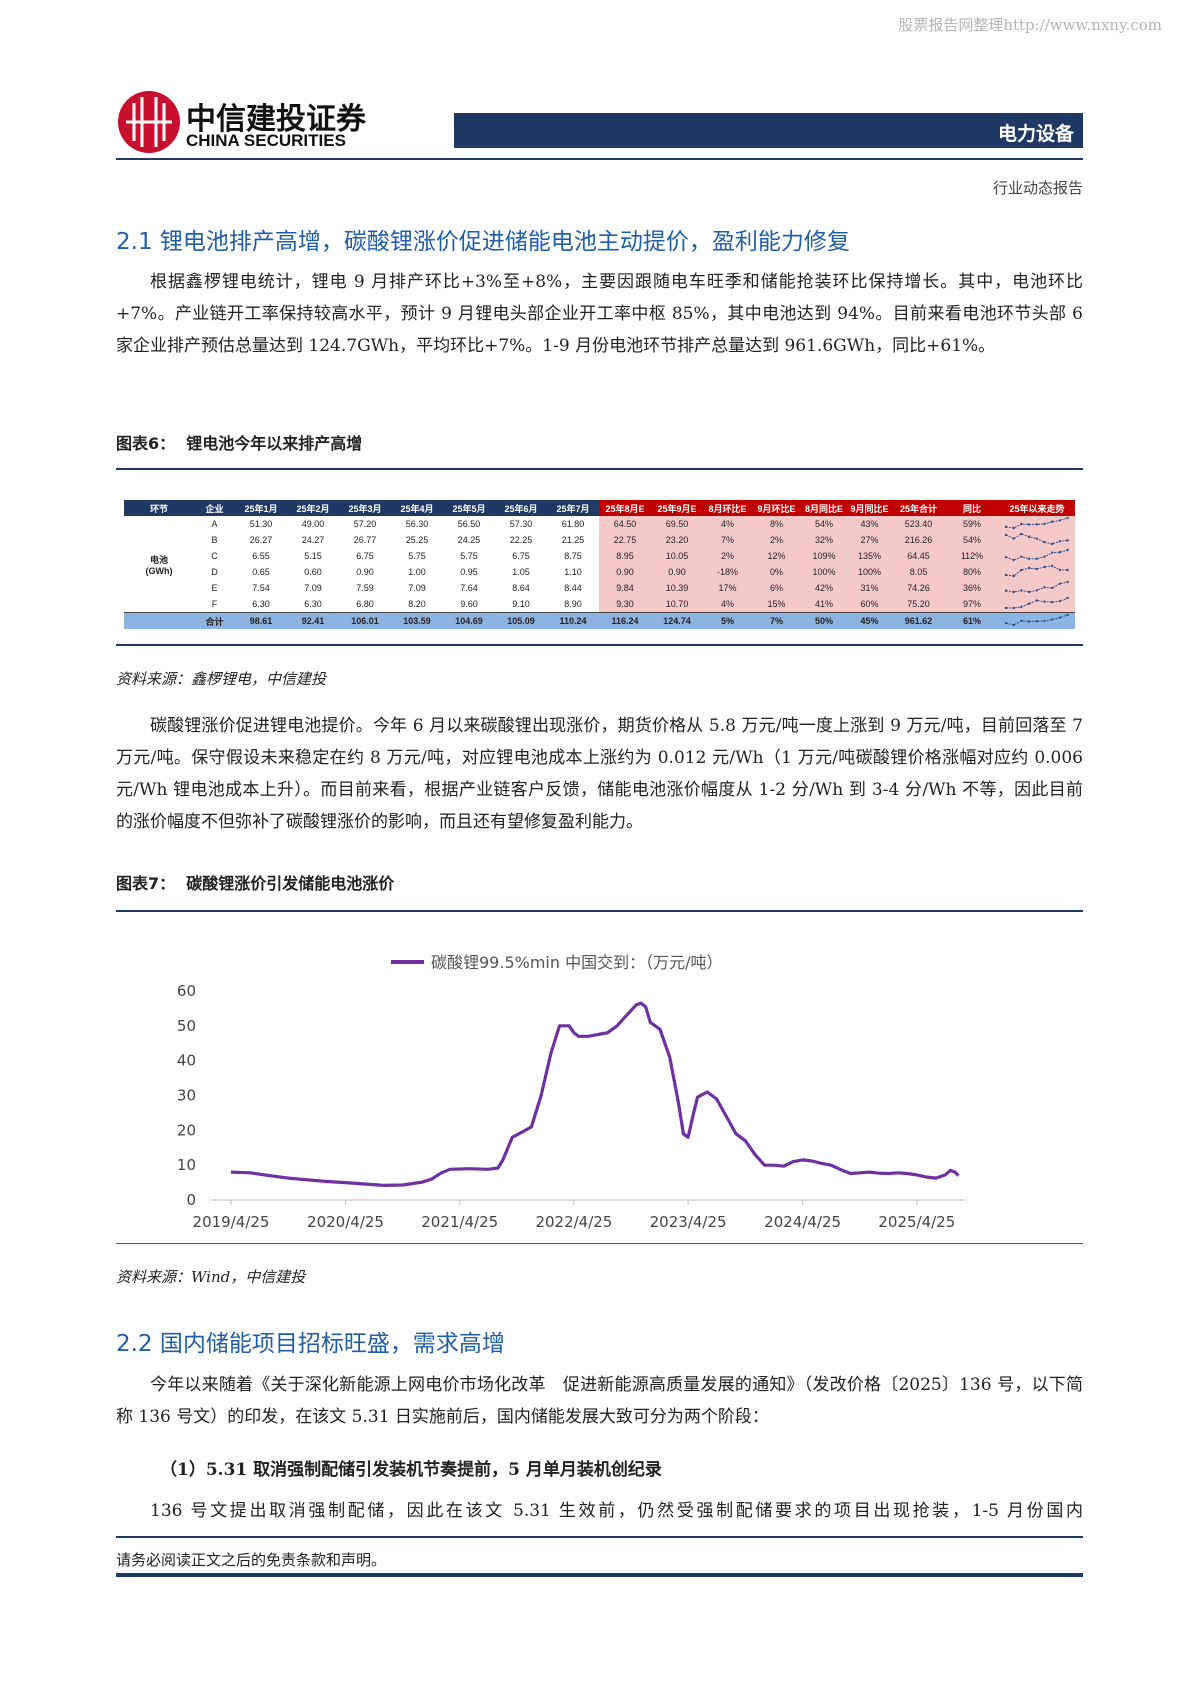 This screenshot has height=1683, width=1189. Describe the element at coordinates (573, 572) in the screenshot. I see `table-cell: 1.10` at that location.